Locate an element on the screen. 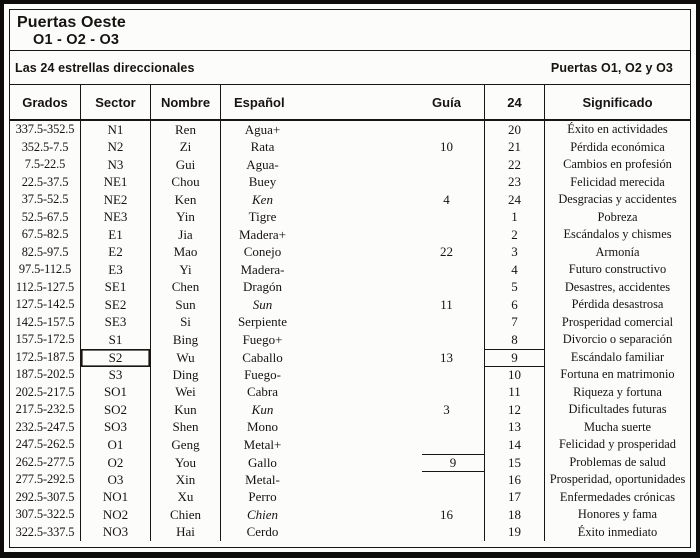 The height and width of the screenshot is (558, 700). cell-sector: SO1 is located at coordinates (116, 392).